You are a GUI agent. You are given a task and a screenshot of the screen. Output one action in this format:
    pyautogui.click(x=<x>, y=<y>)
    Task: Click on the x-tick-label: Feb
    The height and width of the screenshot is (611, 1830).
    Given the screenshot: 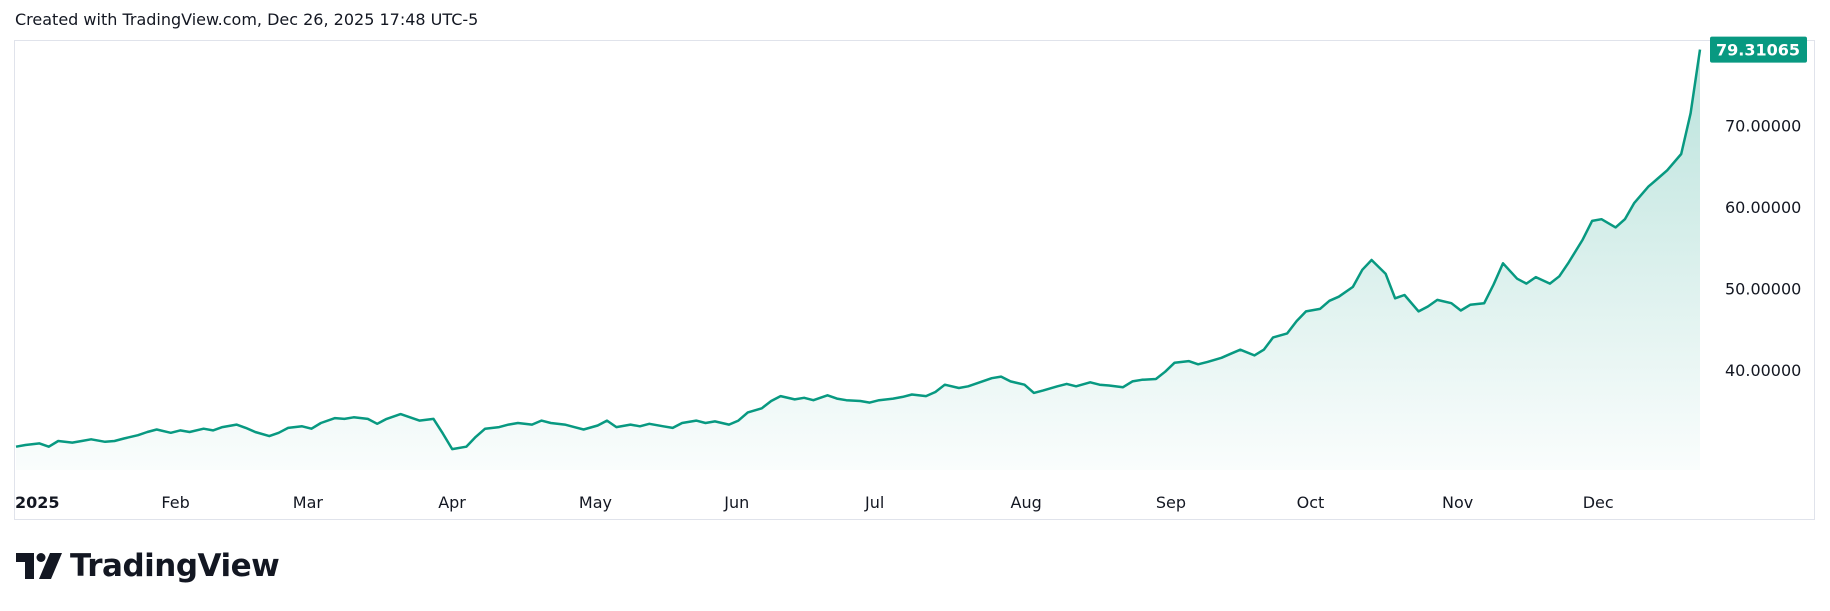 What is the action you would take?
    pyautogui.click(x=175, y=502)
    